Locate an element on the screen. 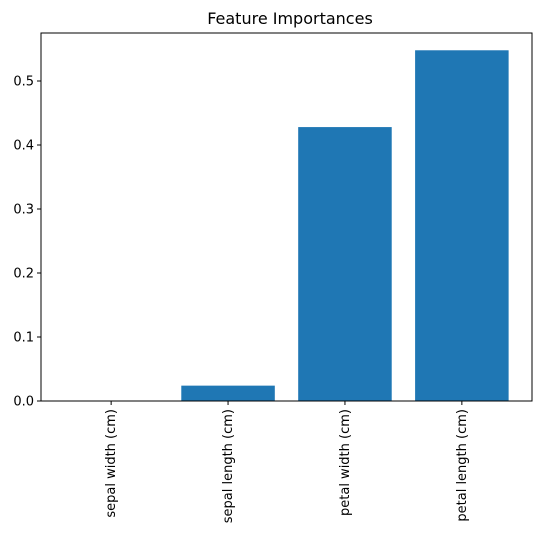  y-tick-label: 0.5 is located at coordinates (23, 82).